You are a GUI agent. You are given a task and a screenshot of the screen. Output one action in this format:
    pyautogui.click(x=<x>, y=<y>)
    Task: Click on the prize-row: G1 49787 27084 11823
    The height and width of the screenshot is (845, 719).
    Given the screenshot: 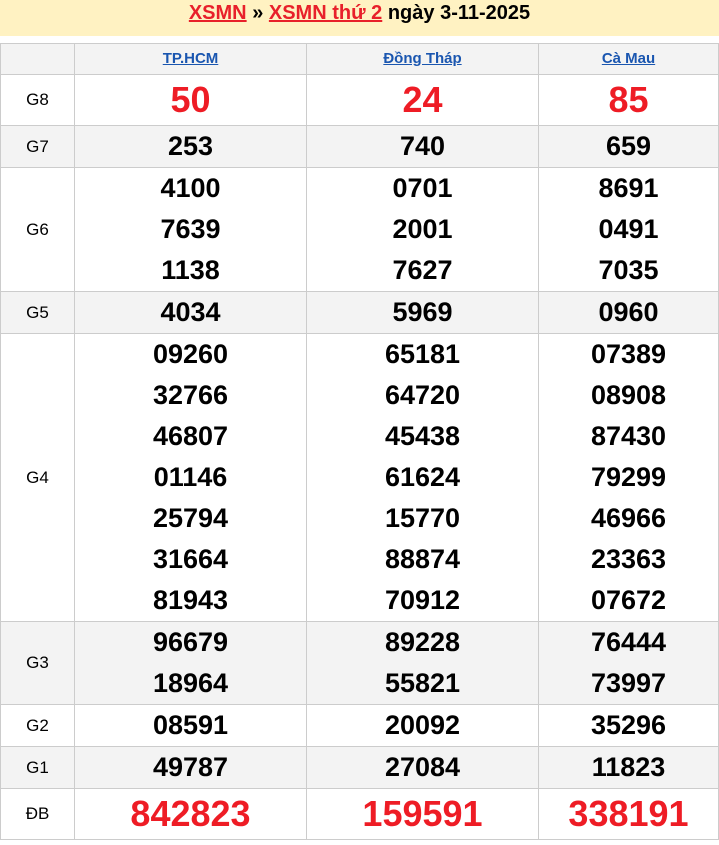 What is the action you would take?
    pyautogui.click(x=359, y=767)
    